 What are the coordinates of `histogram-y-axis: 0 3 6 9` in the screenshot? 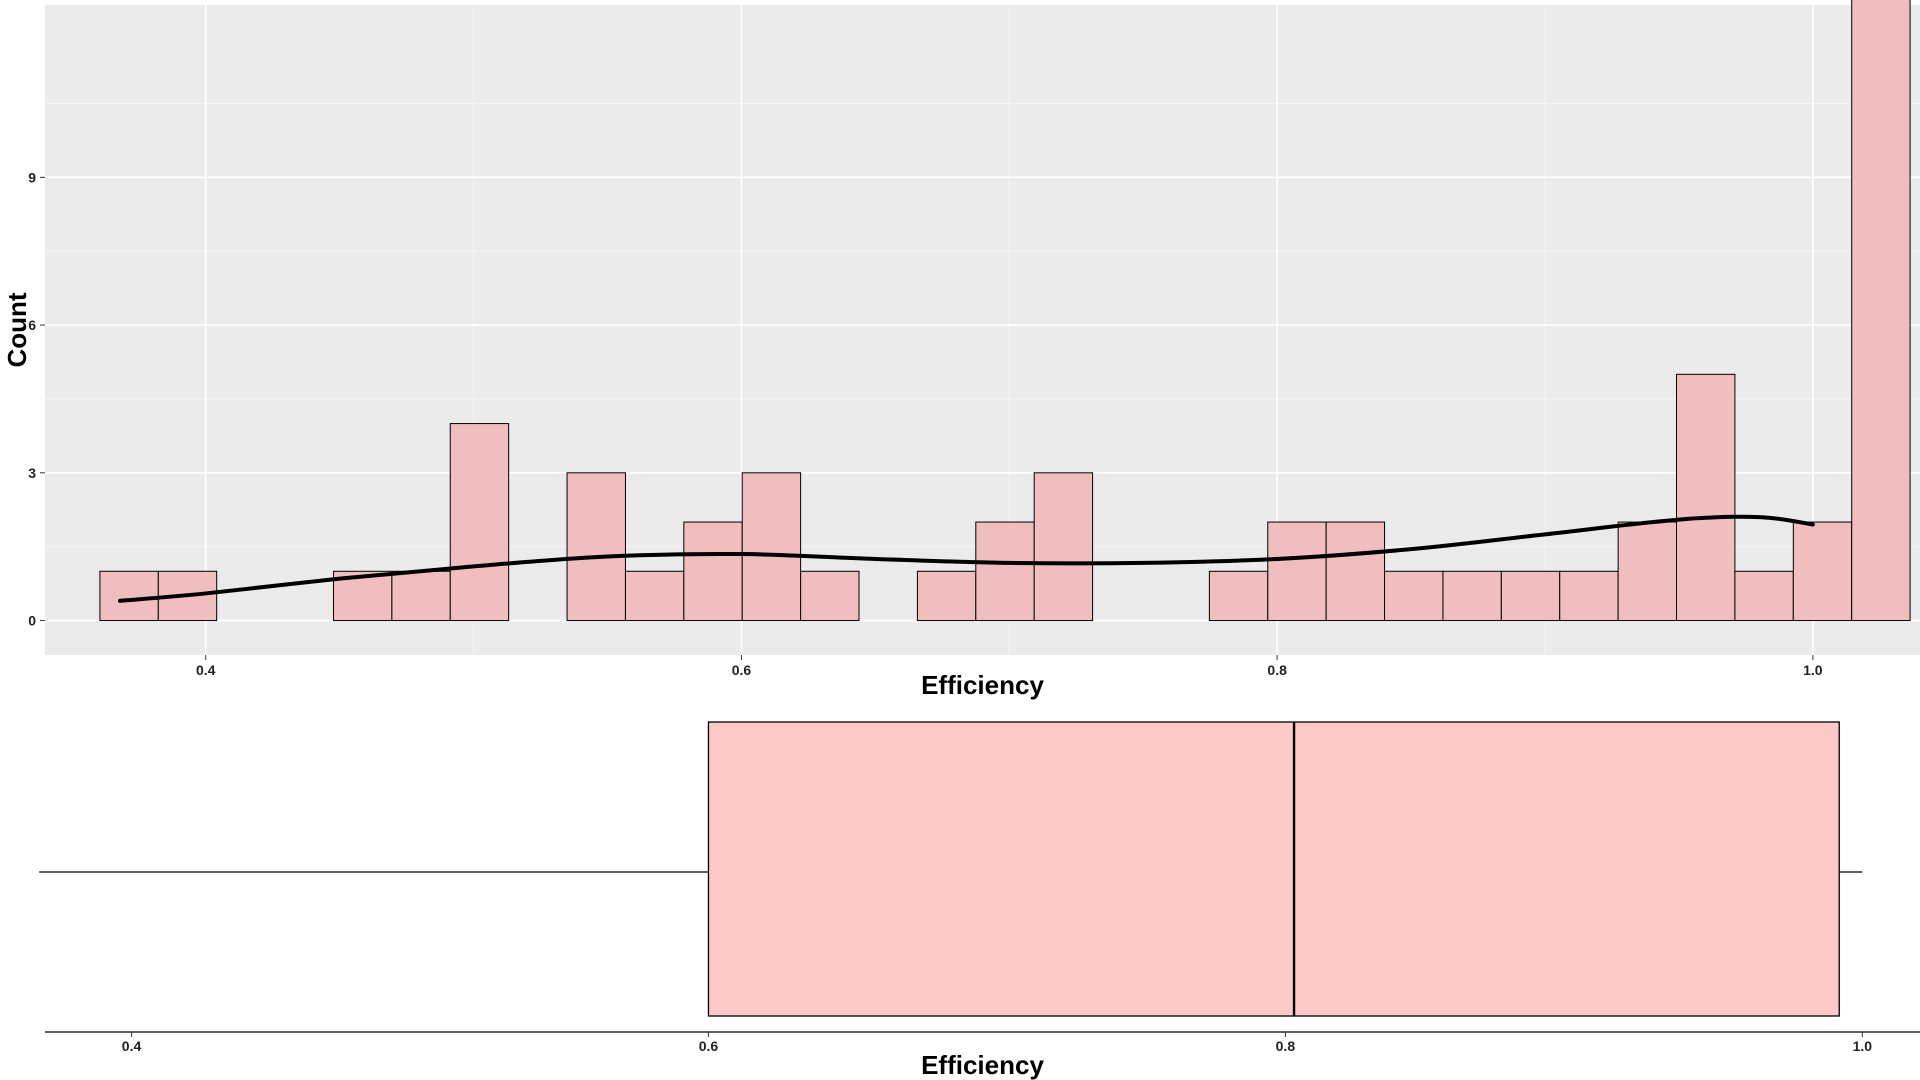 It's located at (36, 399).